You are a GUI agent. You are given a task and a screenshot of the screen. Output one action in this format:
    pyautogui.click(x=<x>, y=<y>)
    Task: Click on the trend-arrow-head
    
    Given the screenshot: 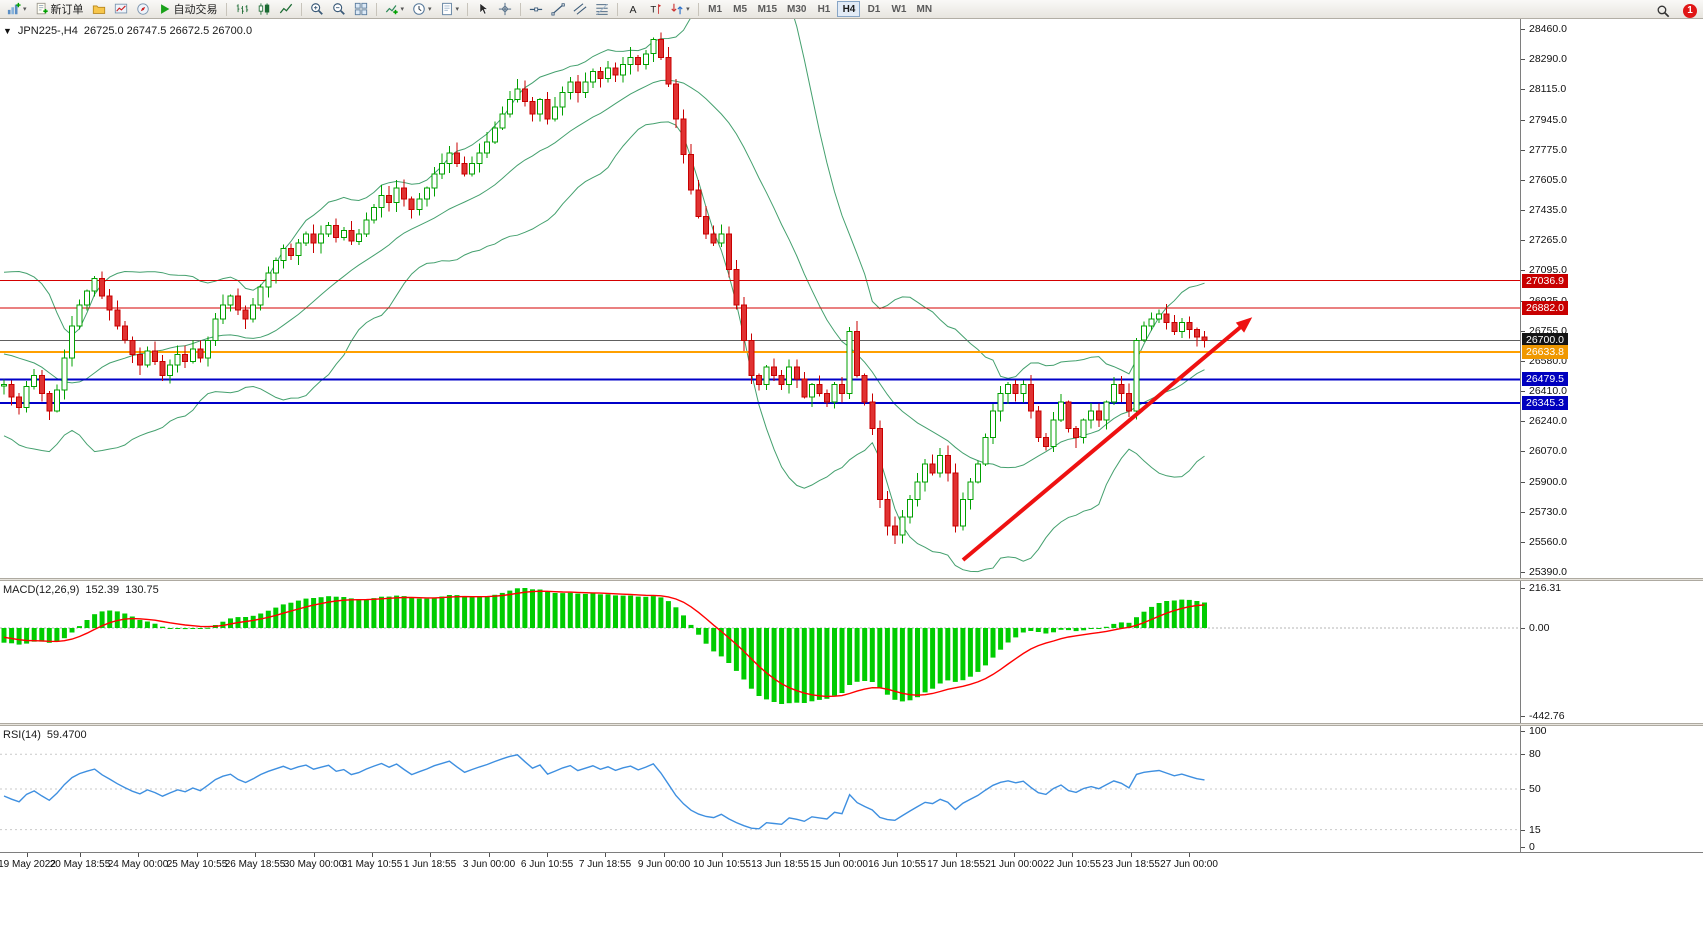 What is the action you would take?
    pyautogui.click(x=1244, y=325)
    